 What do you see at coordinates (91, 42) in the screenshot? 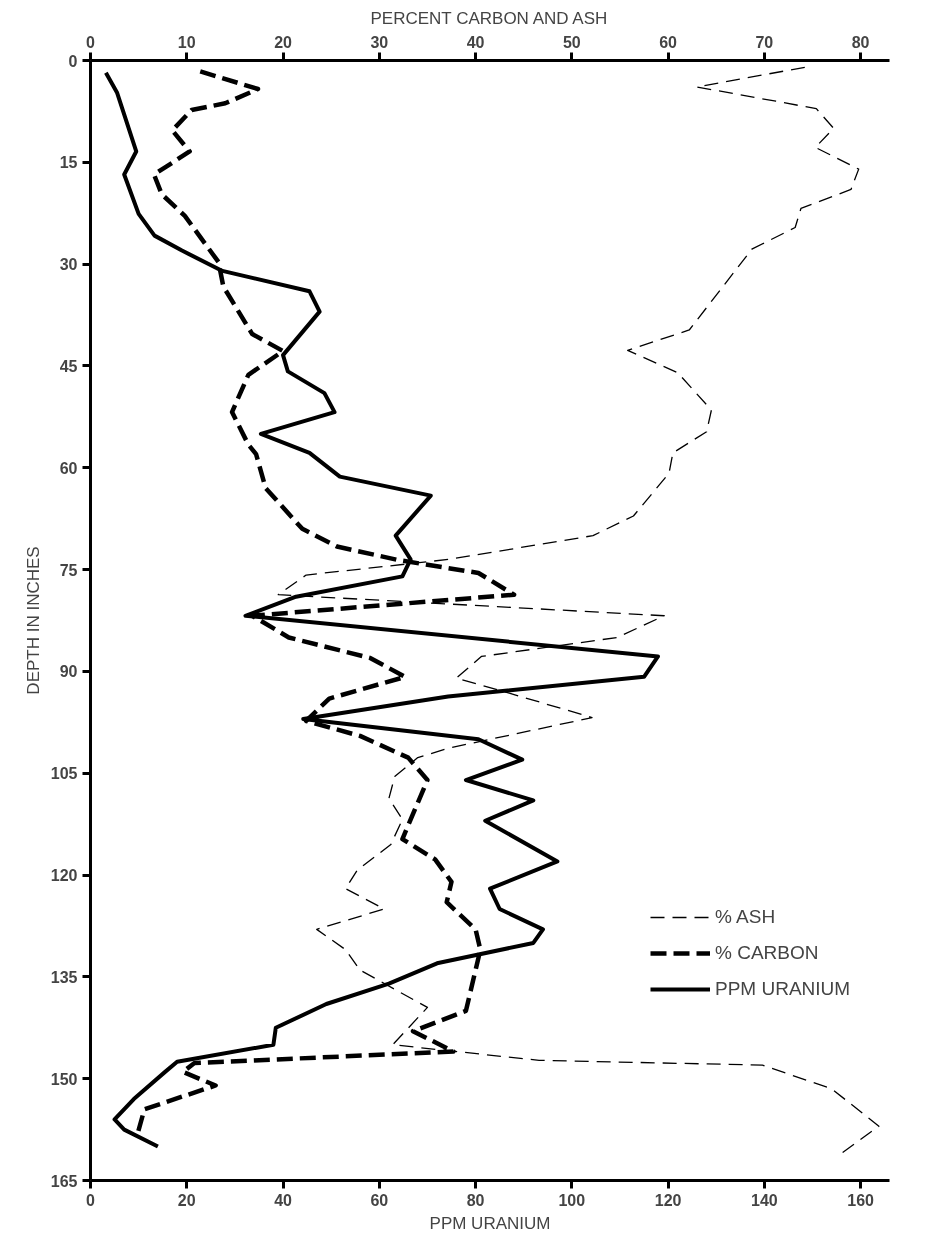
I see `x2-tick-label: 0` at bounding box center [91, 42].